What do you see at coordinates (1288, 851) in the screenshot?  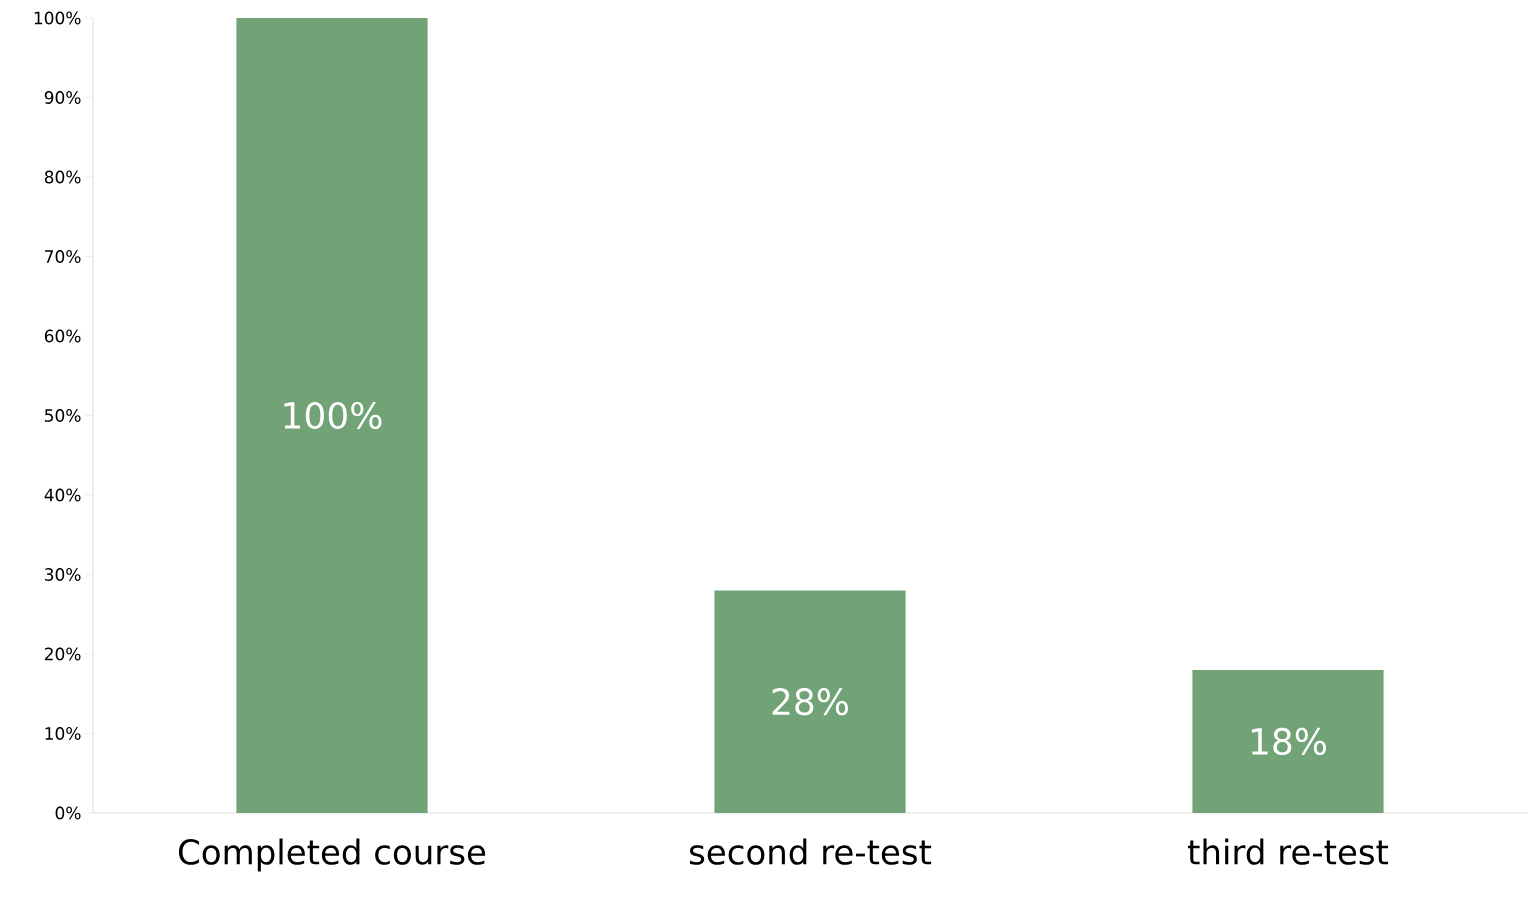 I see `x-tick-label: third re-test` at bounding box center [1288, 851].